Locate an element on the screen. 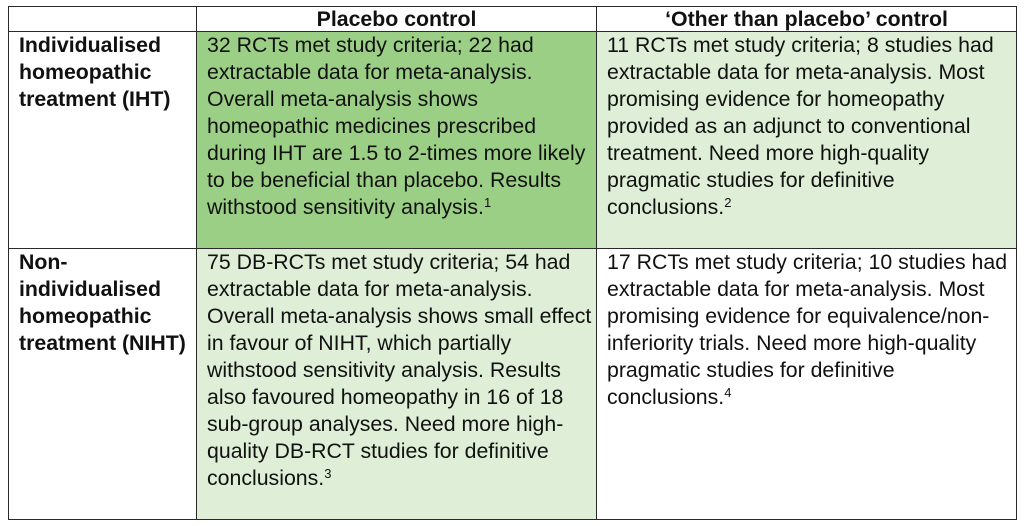  reference-1: 1 is located at coordinates (487, 202).